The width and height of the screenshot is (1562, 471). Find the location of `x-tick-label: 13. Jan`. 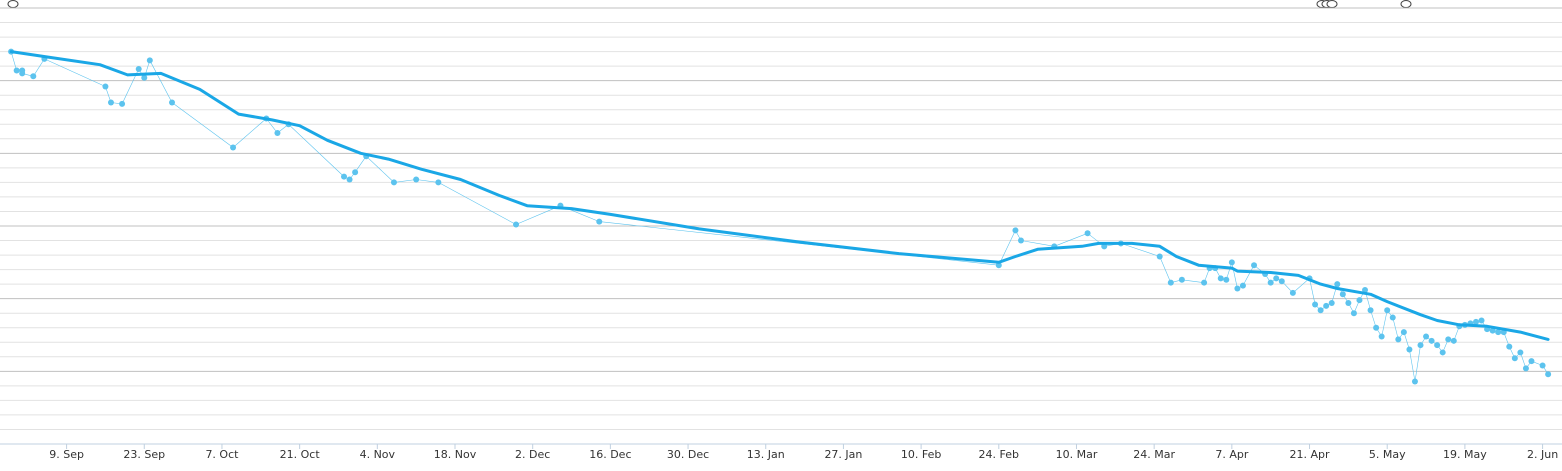

x-tick-label: 13. Jan is located at coordinates (766, 454).